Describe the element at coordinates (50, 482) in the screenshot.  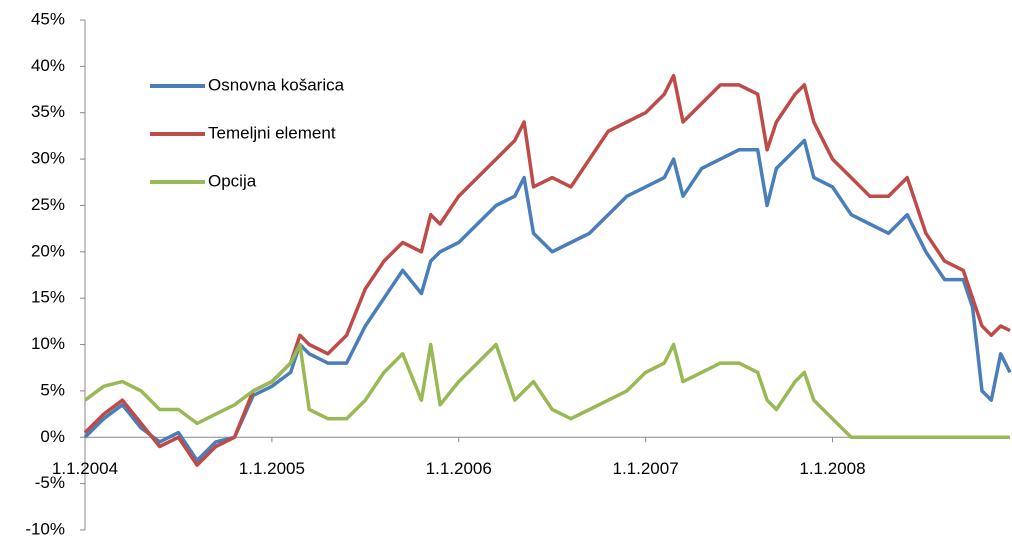
I see `y-tick-label: -5%` at that location.